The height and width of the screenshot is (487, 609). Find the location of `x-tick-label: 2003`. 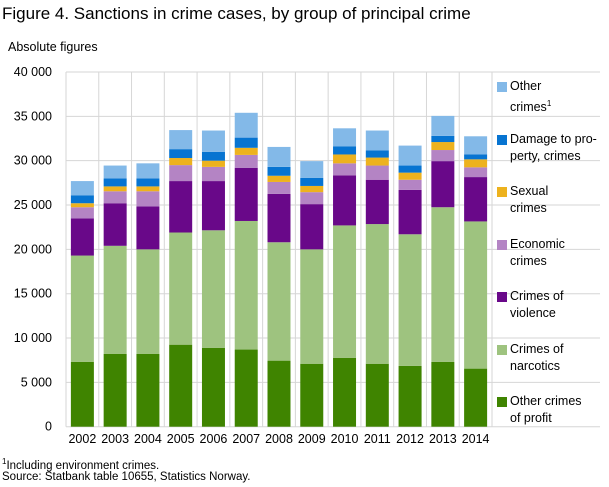

x-tick-label: 2003 is located at coordinates (115, 439).